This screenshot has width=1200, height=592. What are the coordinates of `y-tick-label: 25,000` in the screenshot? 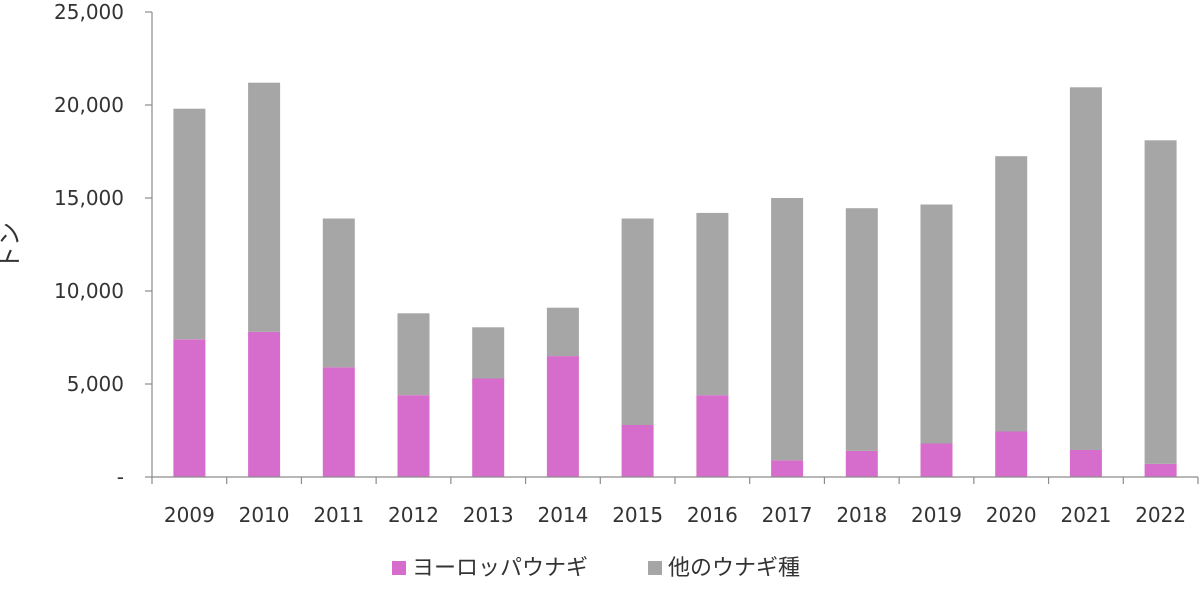 It's located at (89, 12).